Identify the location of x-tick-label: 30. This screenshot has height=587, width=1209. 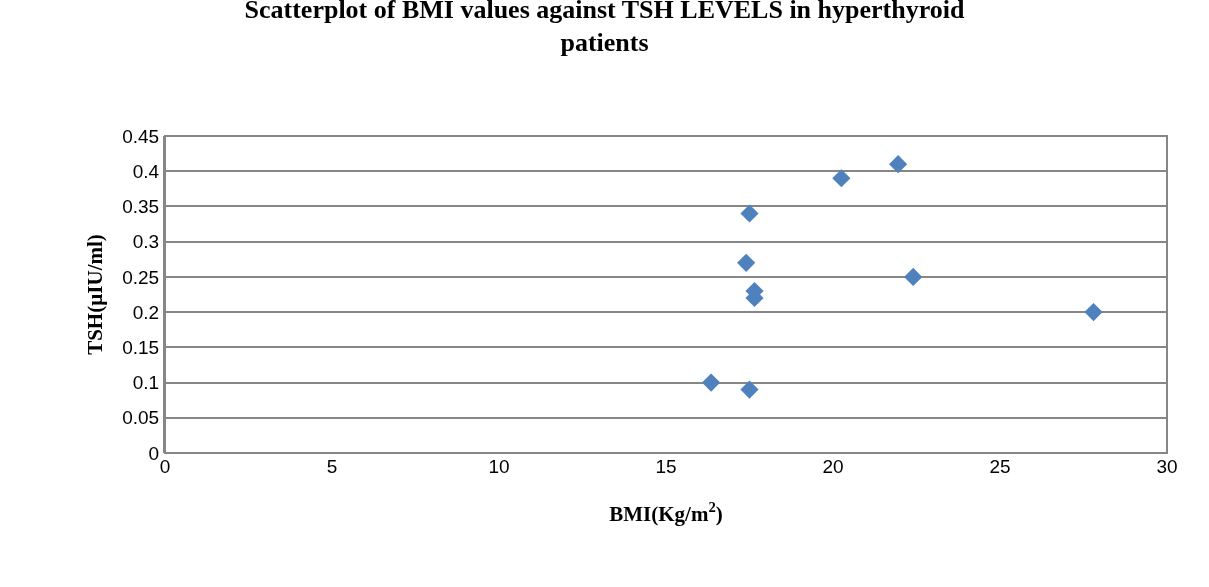
(1167, 466).